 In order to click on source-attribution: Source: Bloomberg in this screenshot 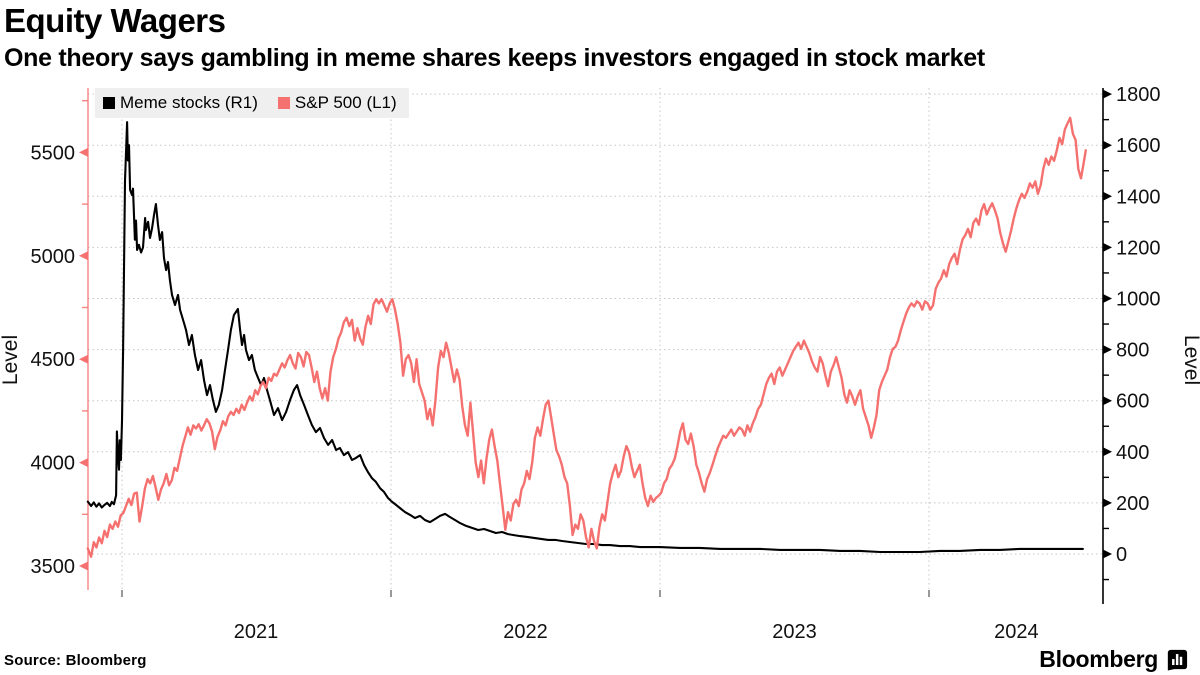, I will do `click(75, 660)`.